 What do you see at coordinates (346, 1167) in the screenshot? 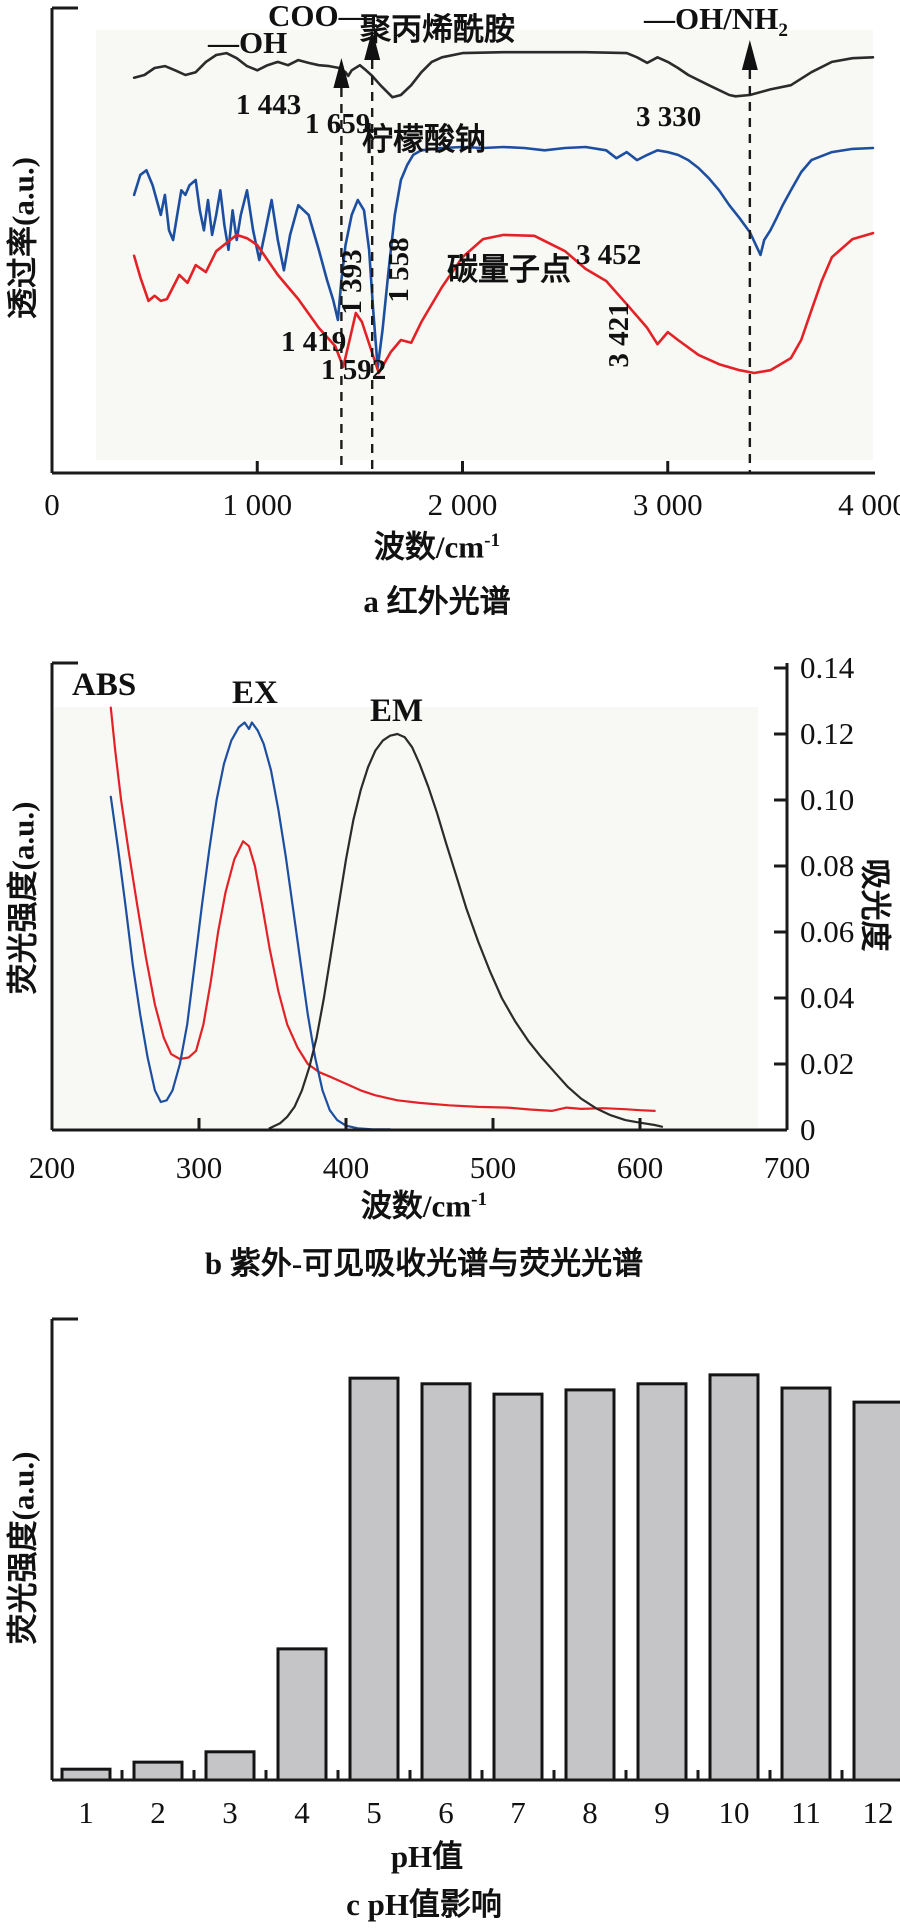
I see `panel-b-x-tick-label: 400` at bounding box center [346, 1167].